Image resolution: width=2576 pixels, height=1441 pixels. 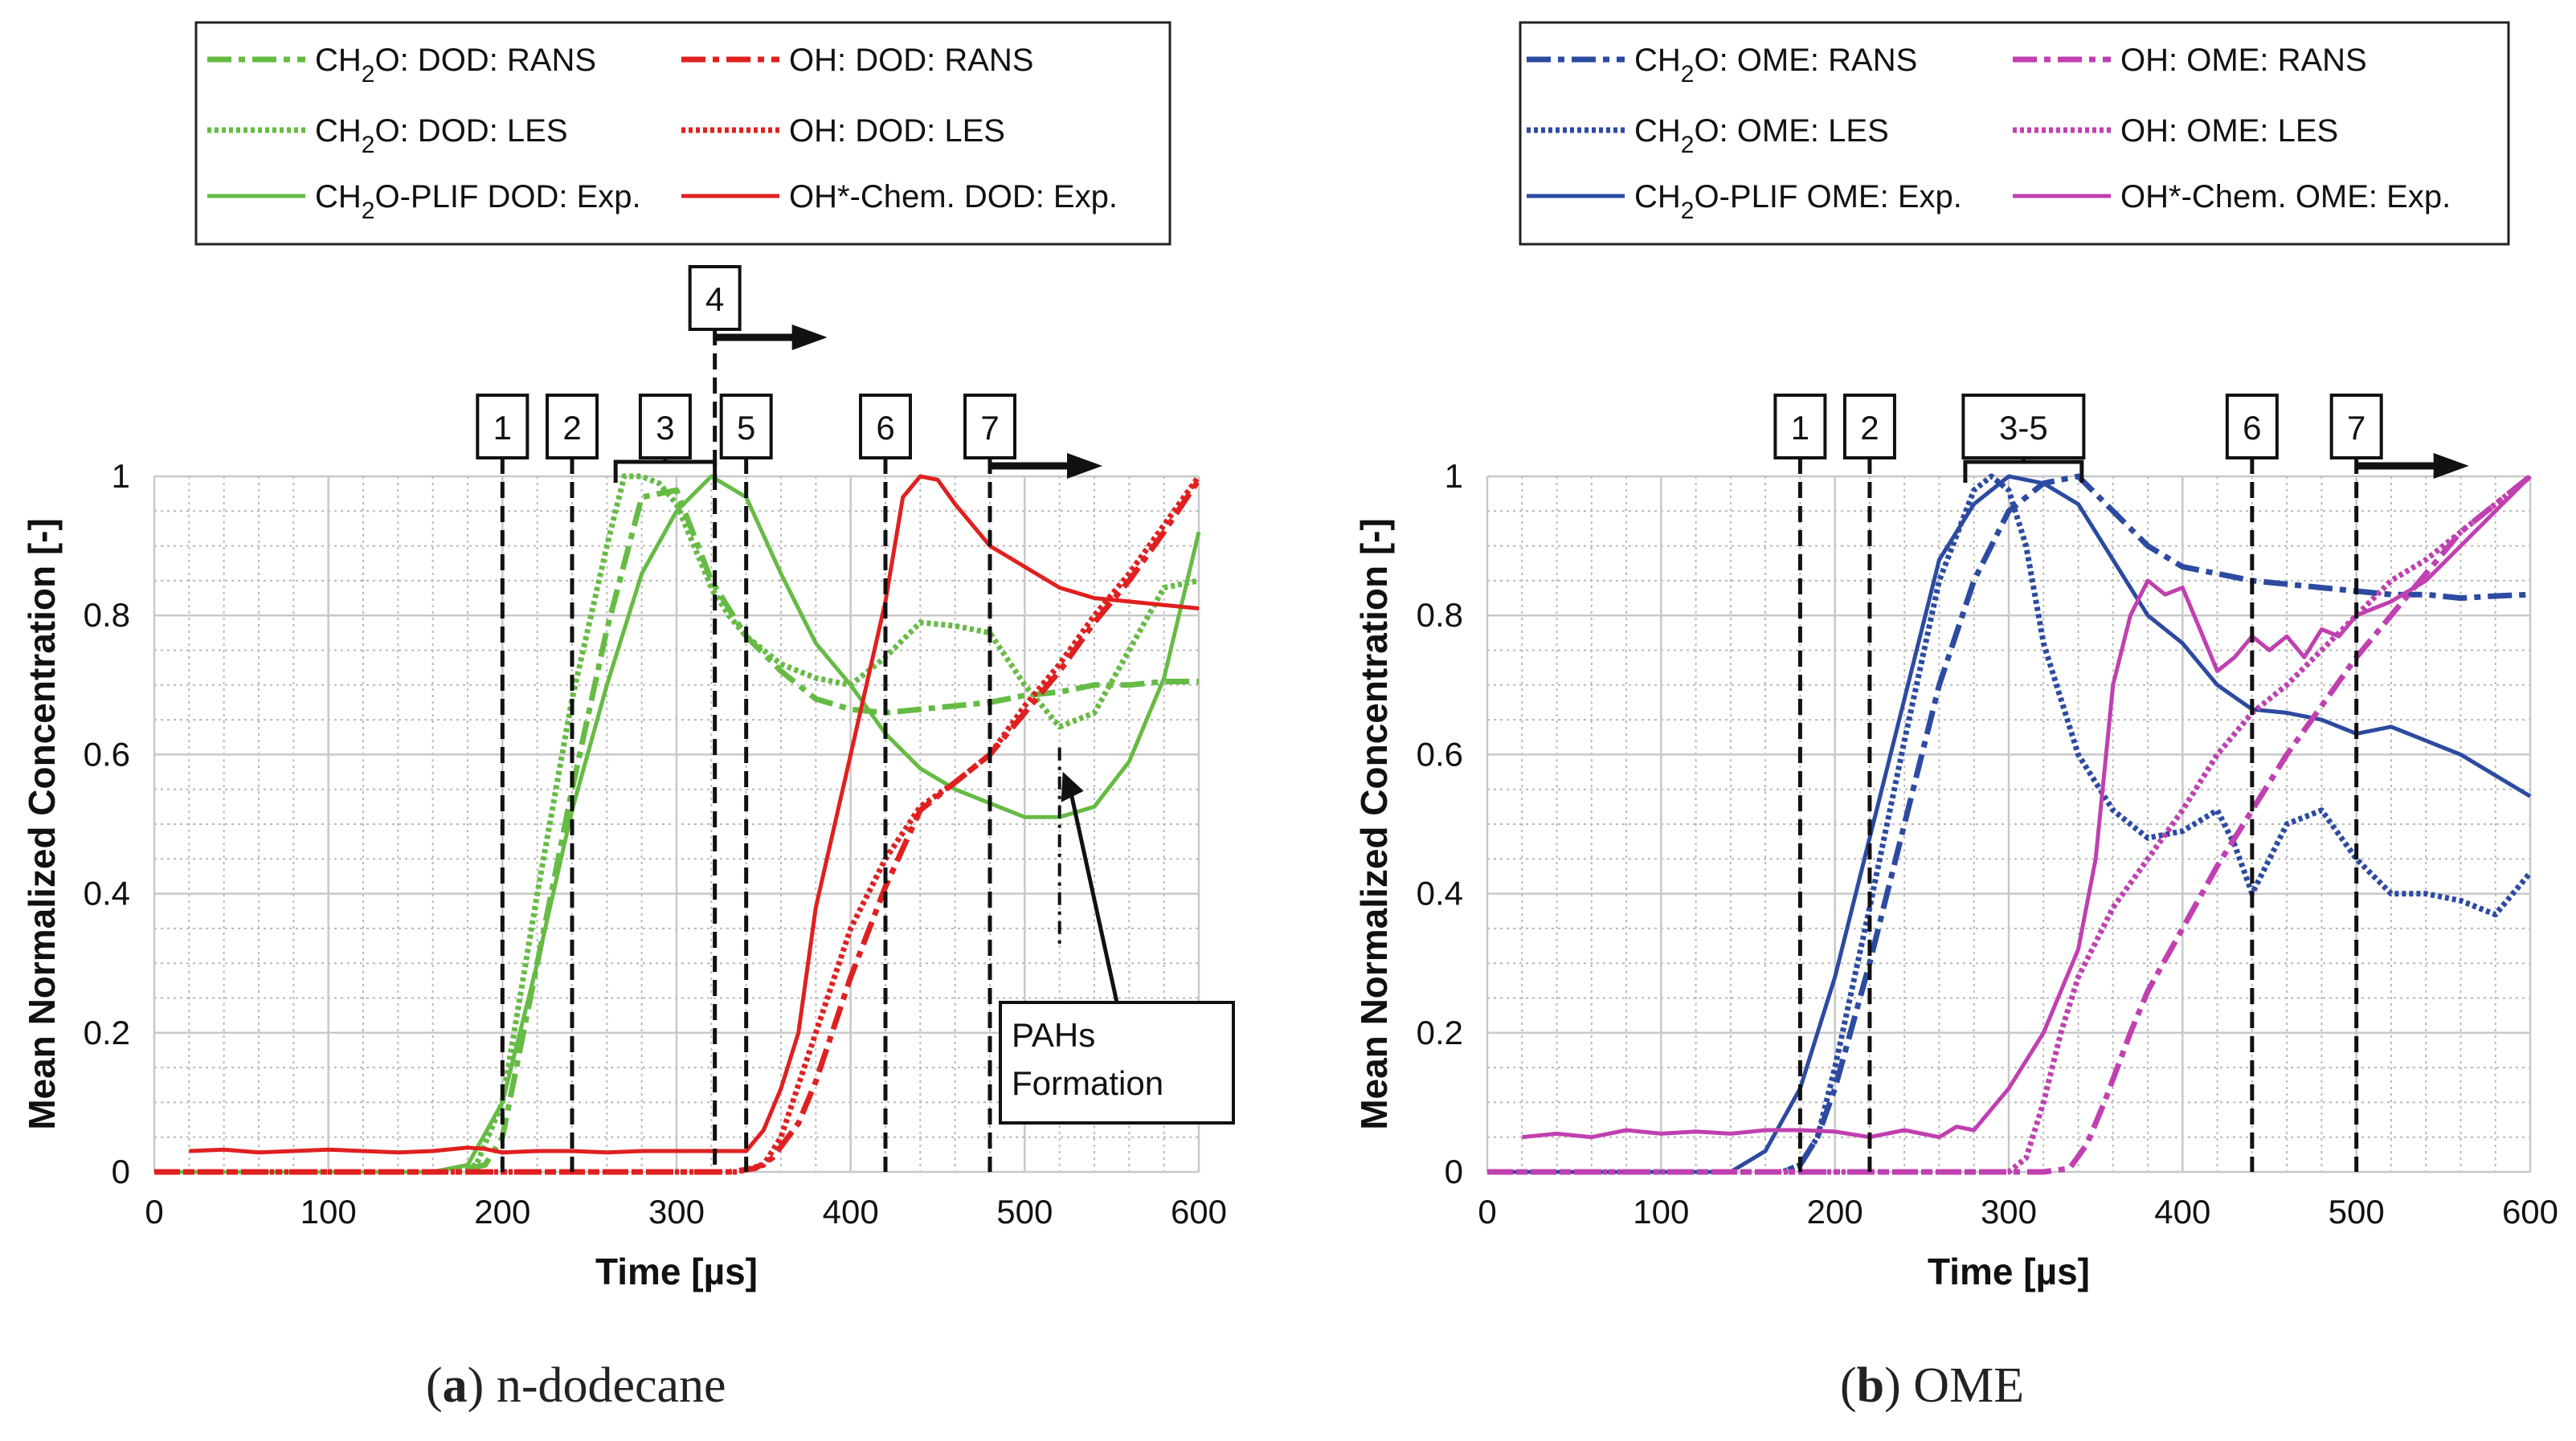 What do you see at coordinates (1762, 135) in the screenshot?
I see `panel-b-legend-label: CH2O: OME: LES` at bounding box center [1762, 135].